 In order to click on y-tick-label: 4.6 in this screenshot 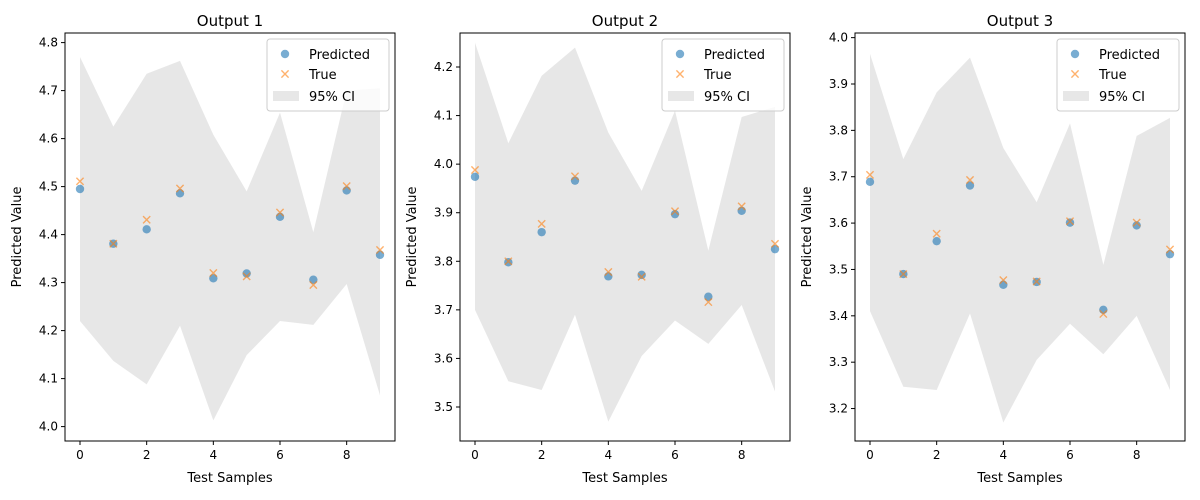, I will do `click(48, 139)`.